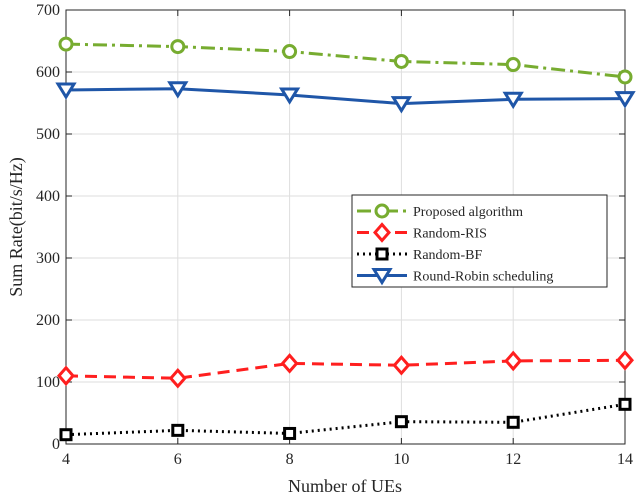 The width and height of the screenshot is (638, 498). I want to click on y-tick-label: 100, so click(48, 382).